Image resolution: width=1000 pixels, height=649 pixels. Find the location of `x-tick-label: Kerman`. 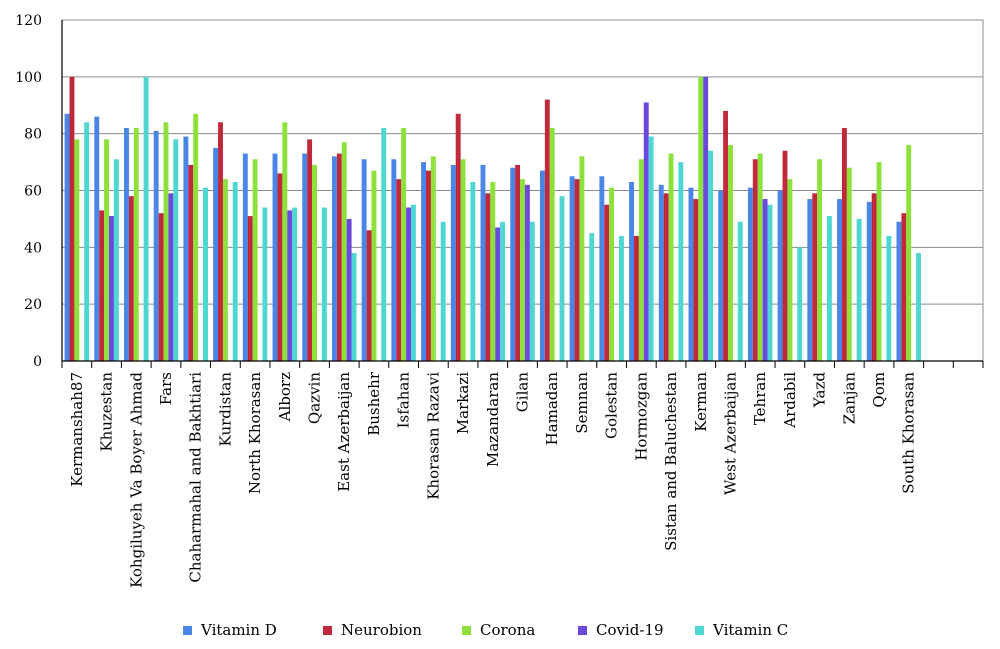

x-tick-label: Kerman is located at coordinates (701, 402).